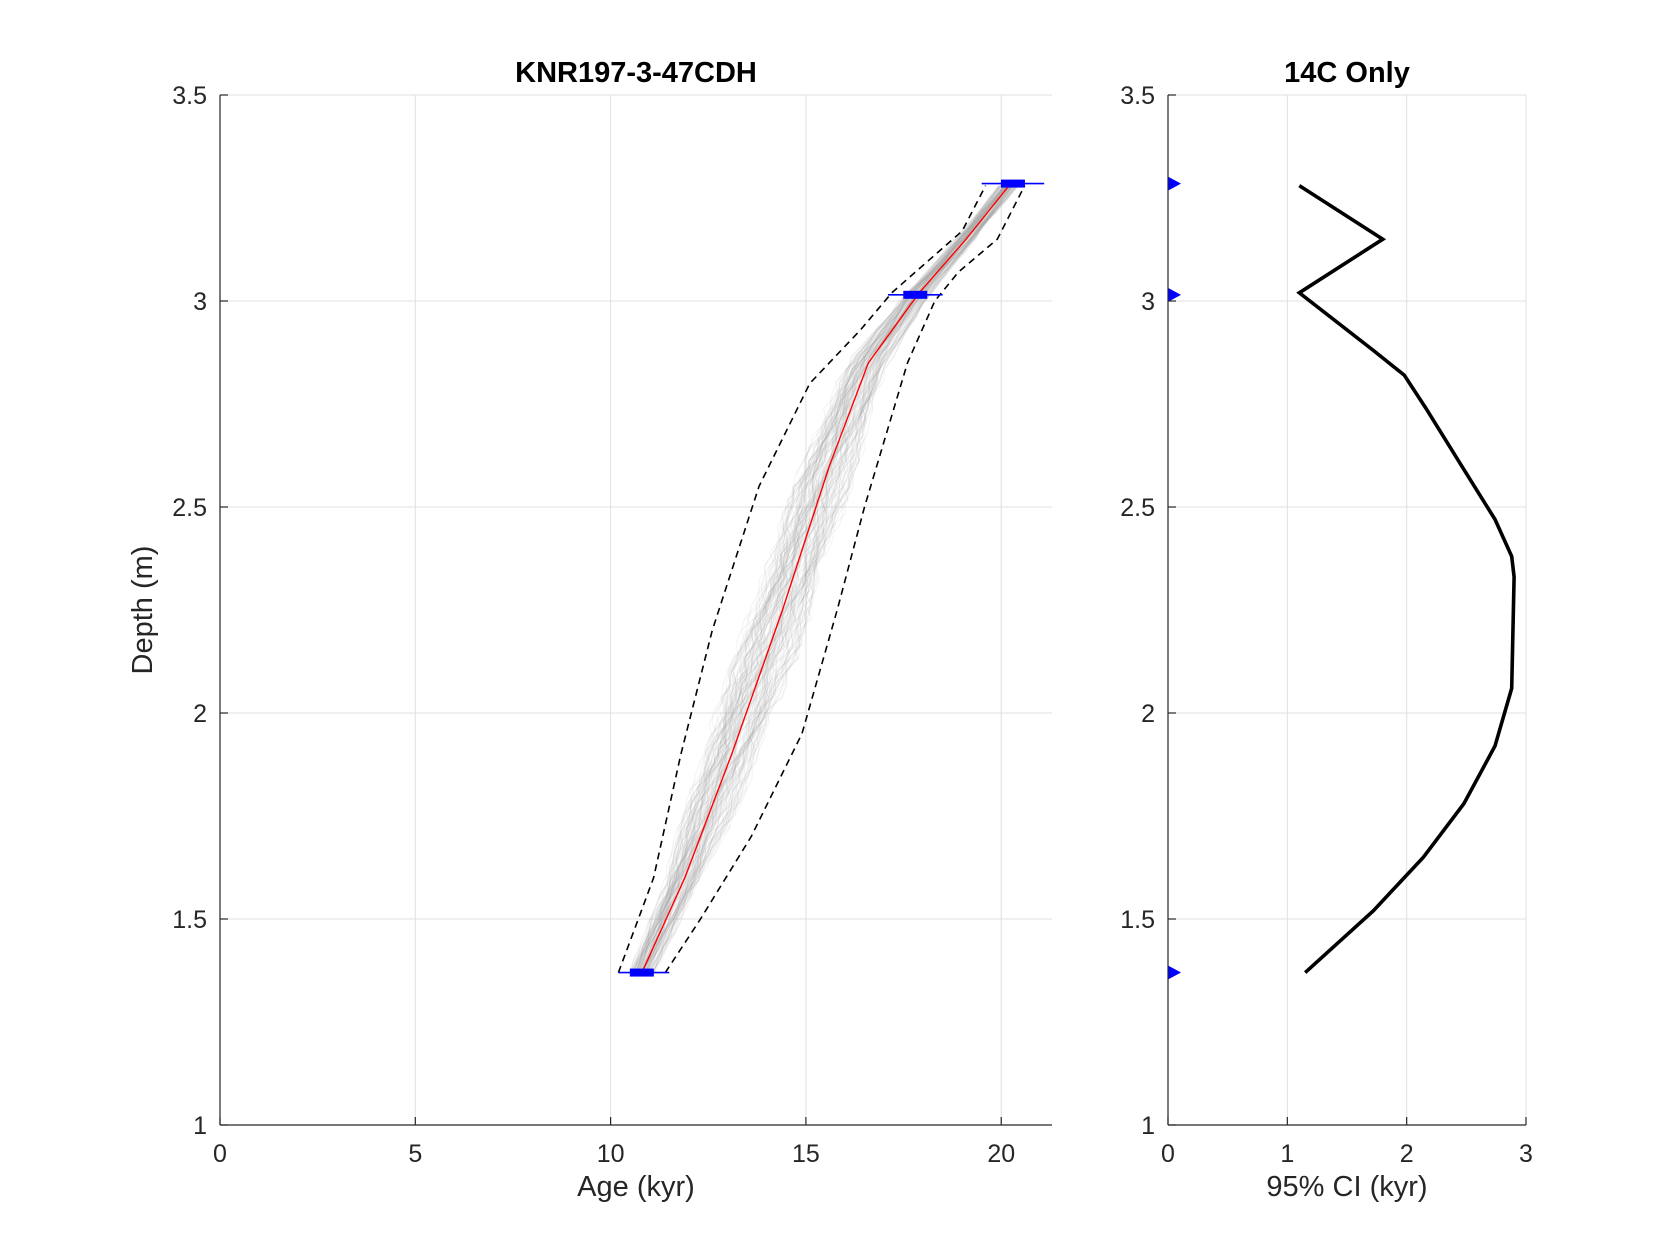 Image resolution: width=1667 pixels, height=1250 pixels. Describe the element at coordinates (1347, 73) in the screenshot. I see `right-chart-title: 14C Only` at that location.